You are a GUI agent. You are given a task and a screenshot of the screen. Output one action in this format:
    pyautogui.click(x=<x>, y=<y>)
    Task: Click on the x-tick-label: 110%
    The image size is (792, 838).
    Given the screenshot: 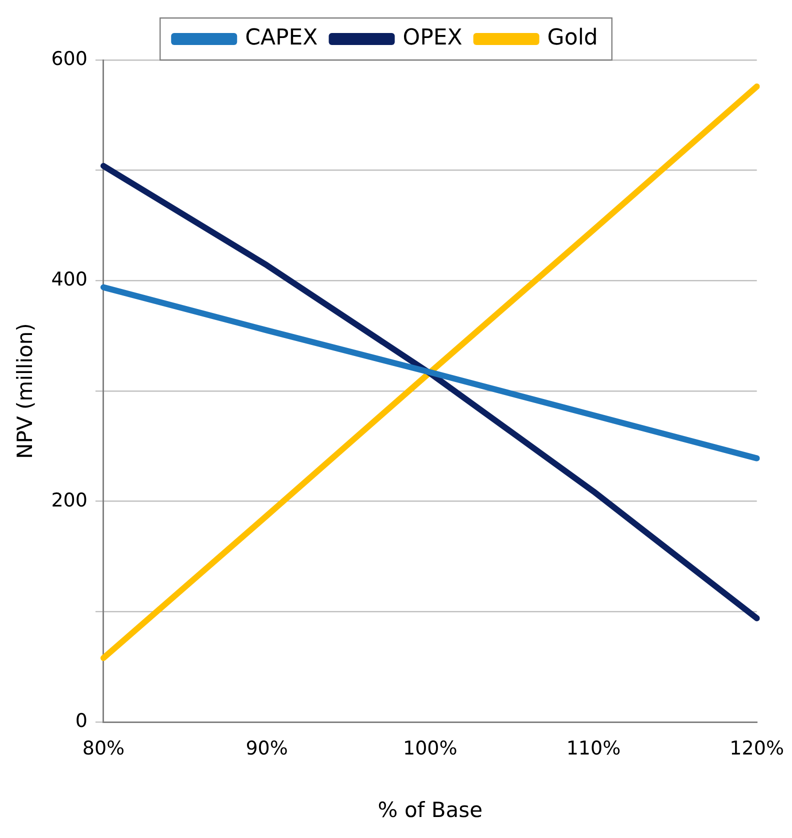 What is the action you would take?
    pyautogui.click(x=593, y=748)
    